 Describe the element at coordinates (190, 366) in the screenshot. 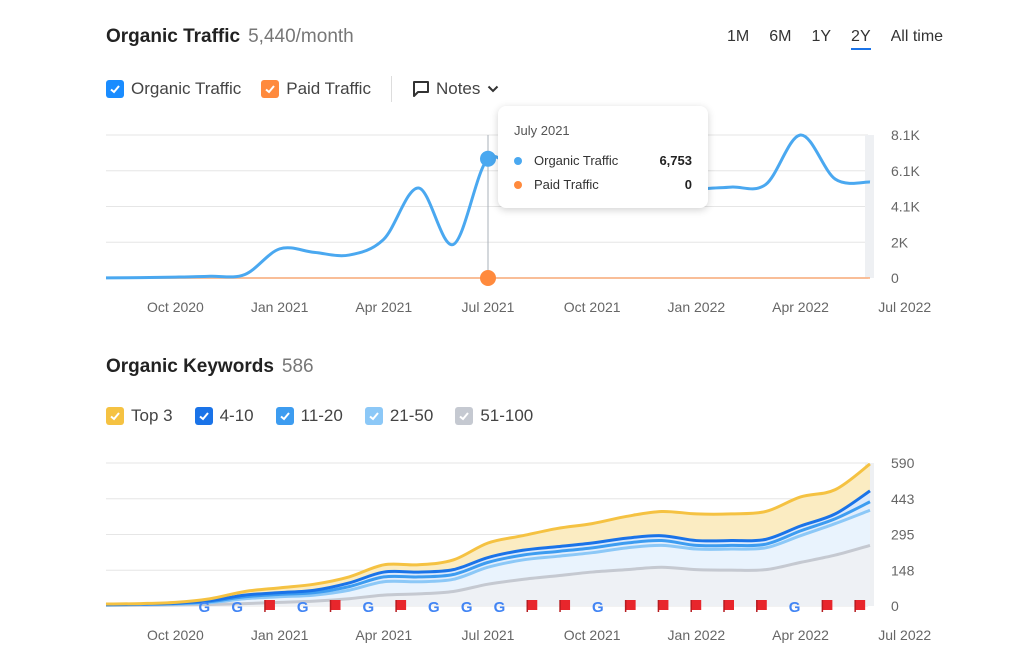

I see `keywords-title: Organic Keywords` at that location.